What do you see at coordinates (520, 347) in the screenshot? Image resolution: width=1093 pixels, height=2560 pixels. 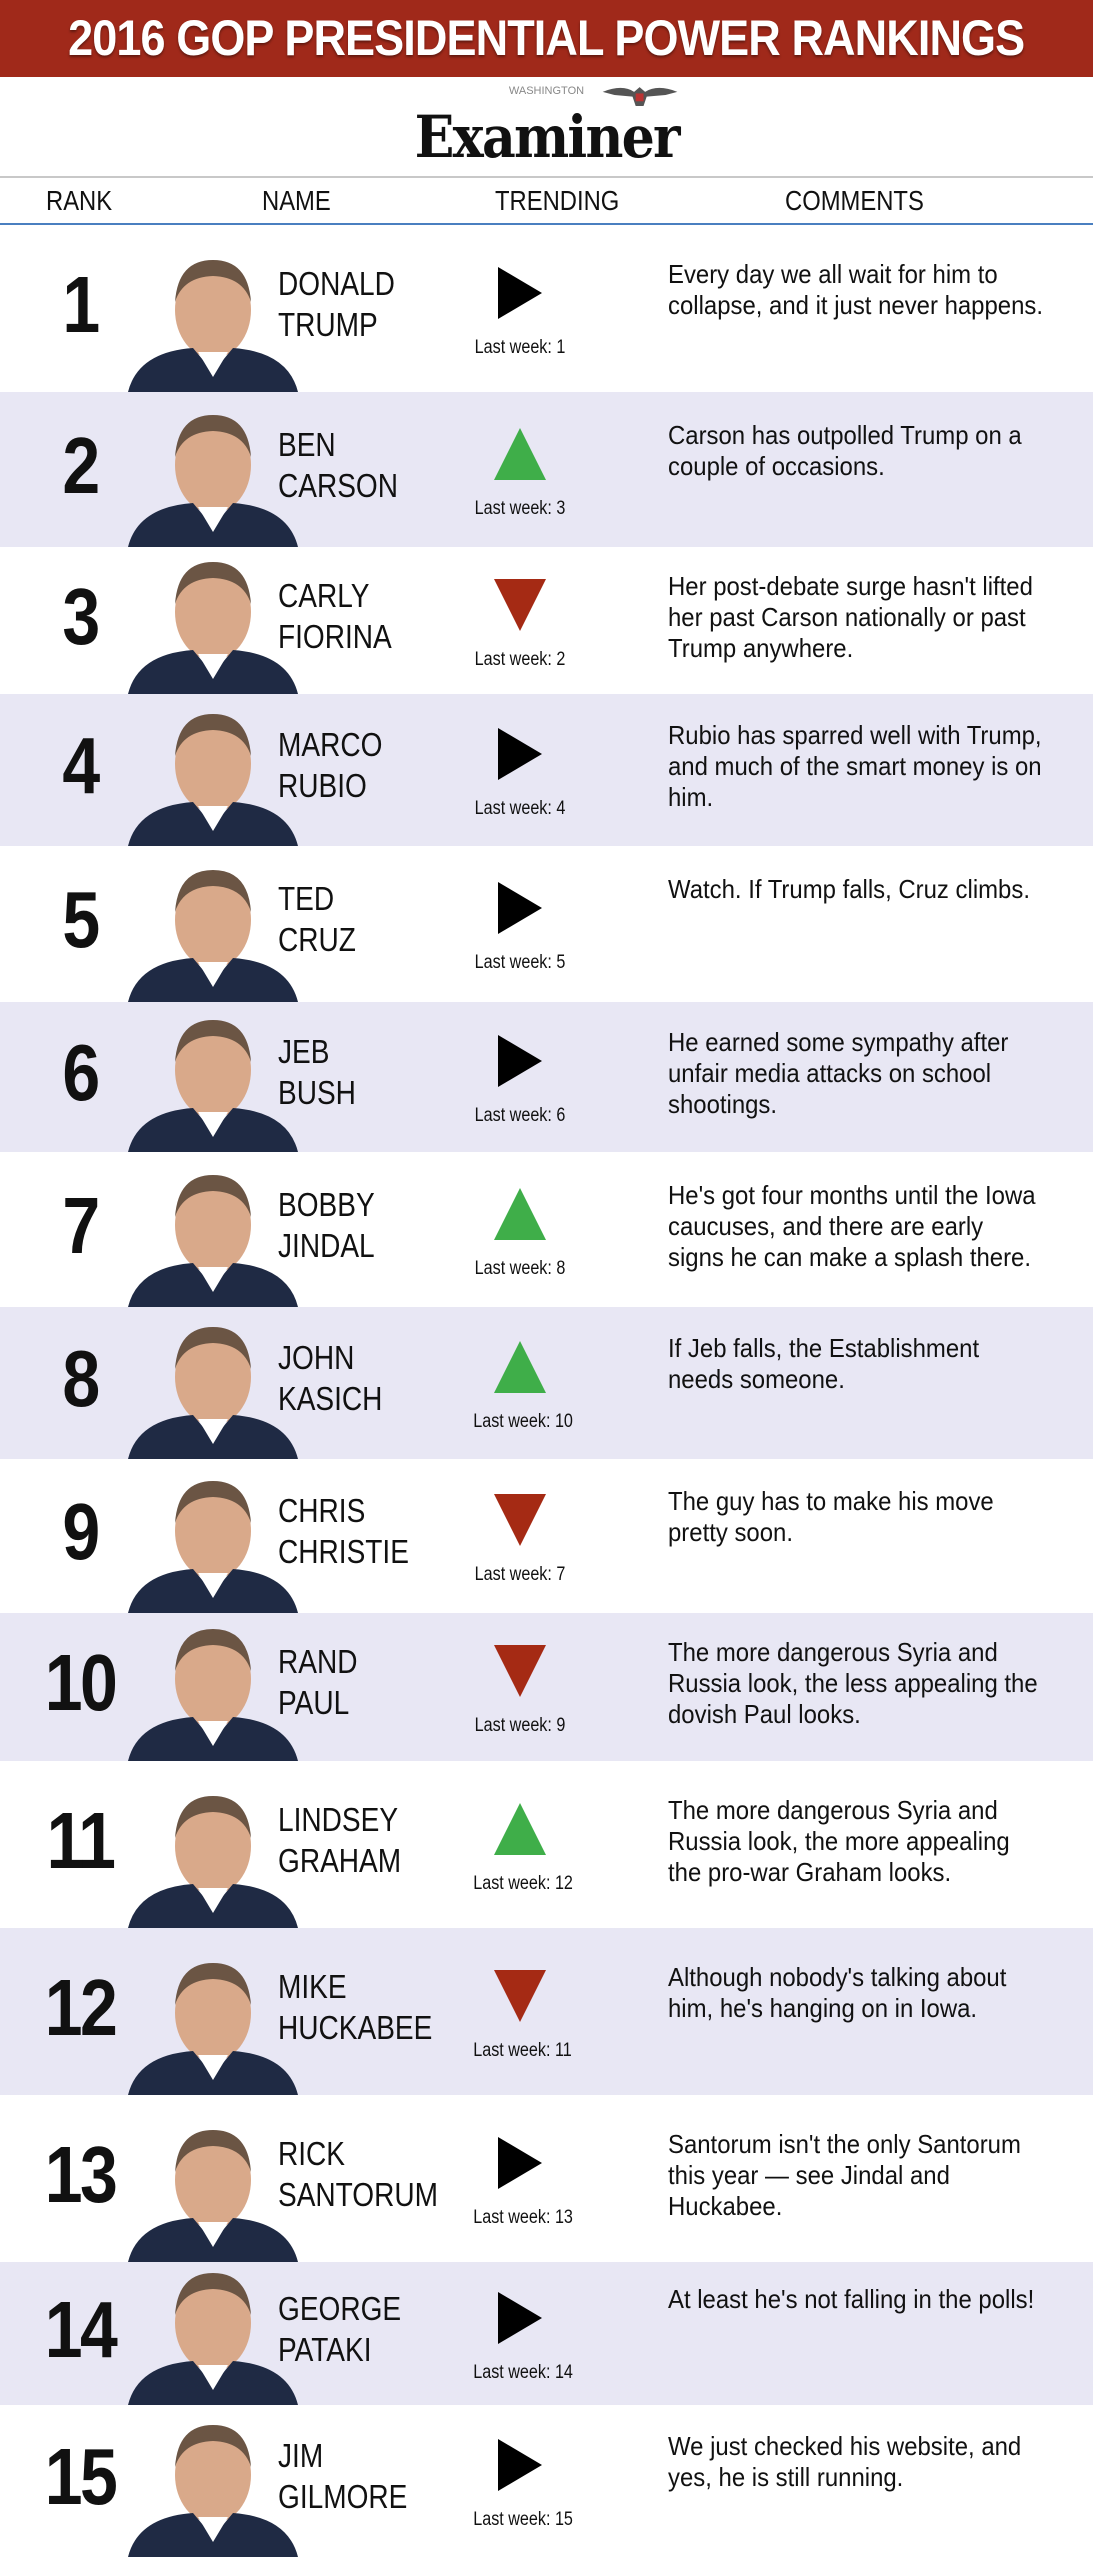 I see `last-week: Last week: 1` at bounding box center [520, 347].